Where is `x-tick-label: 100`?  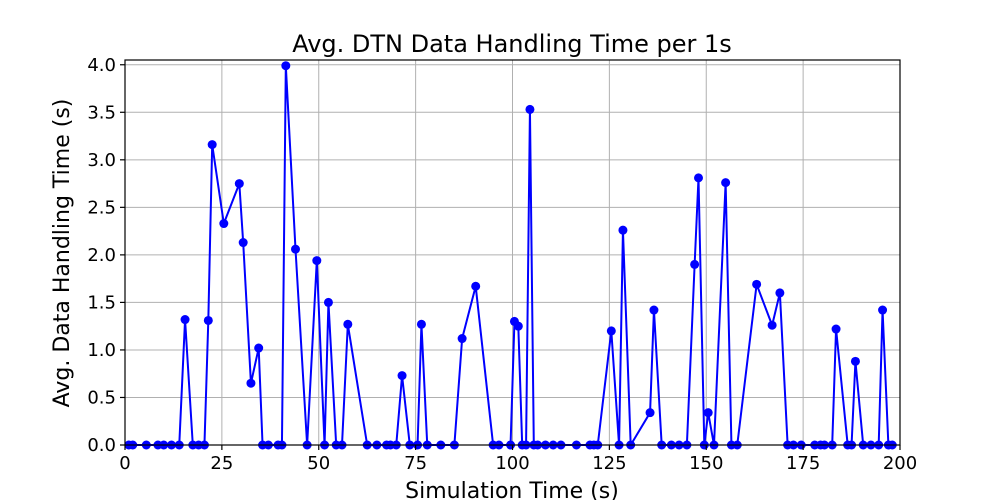 x-tick-label: 100 is located at coordinates (512, 463).